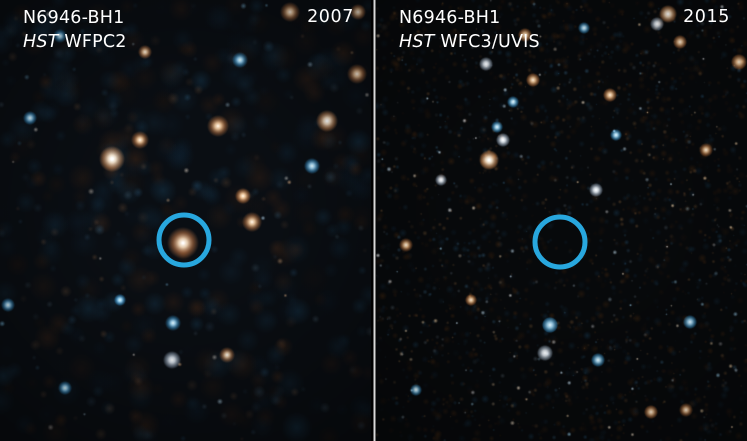 Image resolution: width=747 pixels, height=441 pixels. I want to click on year-label-2015: 2015, so click(706, 17).